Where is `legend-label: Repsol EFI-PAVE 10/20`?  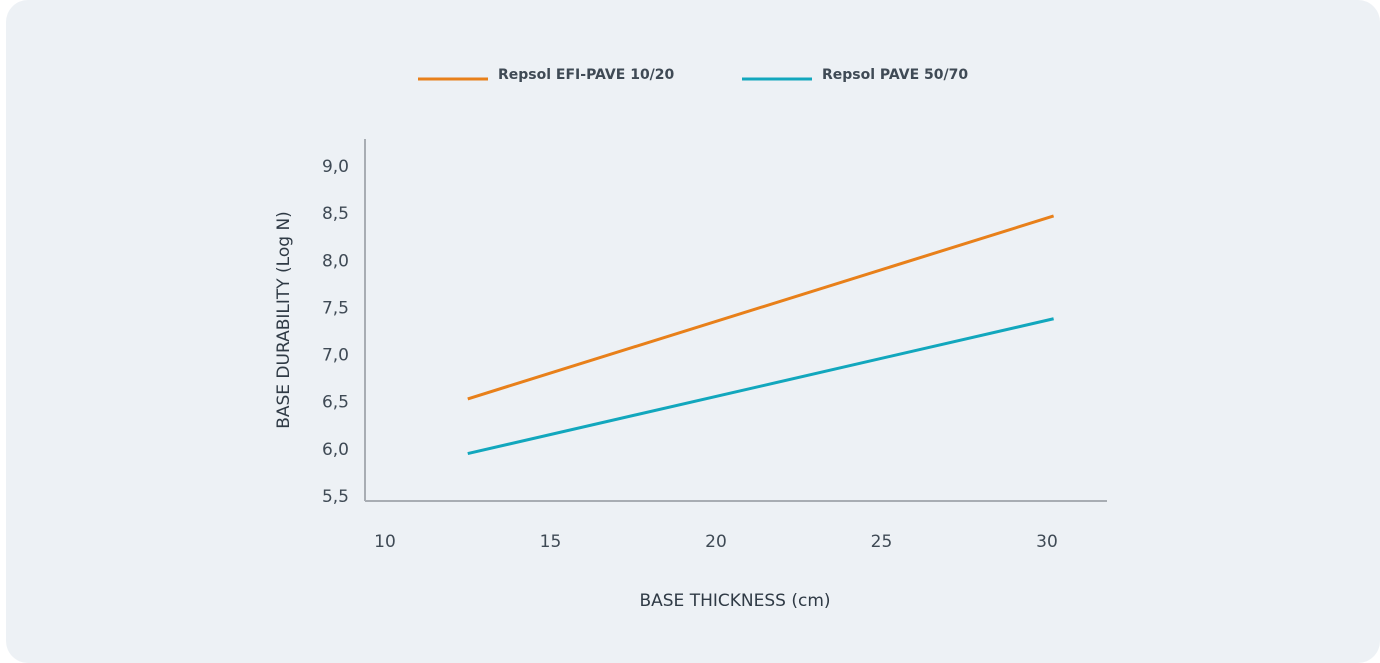 legend-label: Repsol EFI-PAVE 10/20 is located at coordinates (586, 75).